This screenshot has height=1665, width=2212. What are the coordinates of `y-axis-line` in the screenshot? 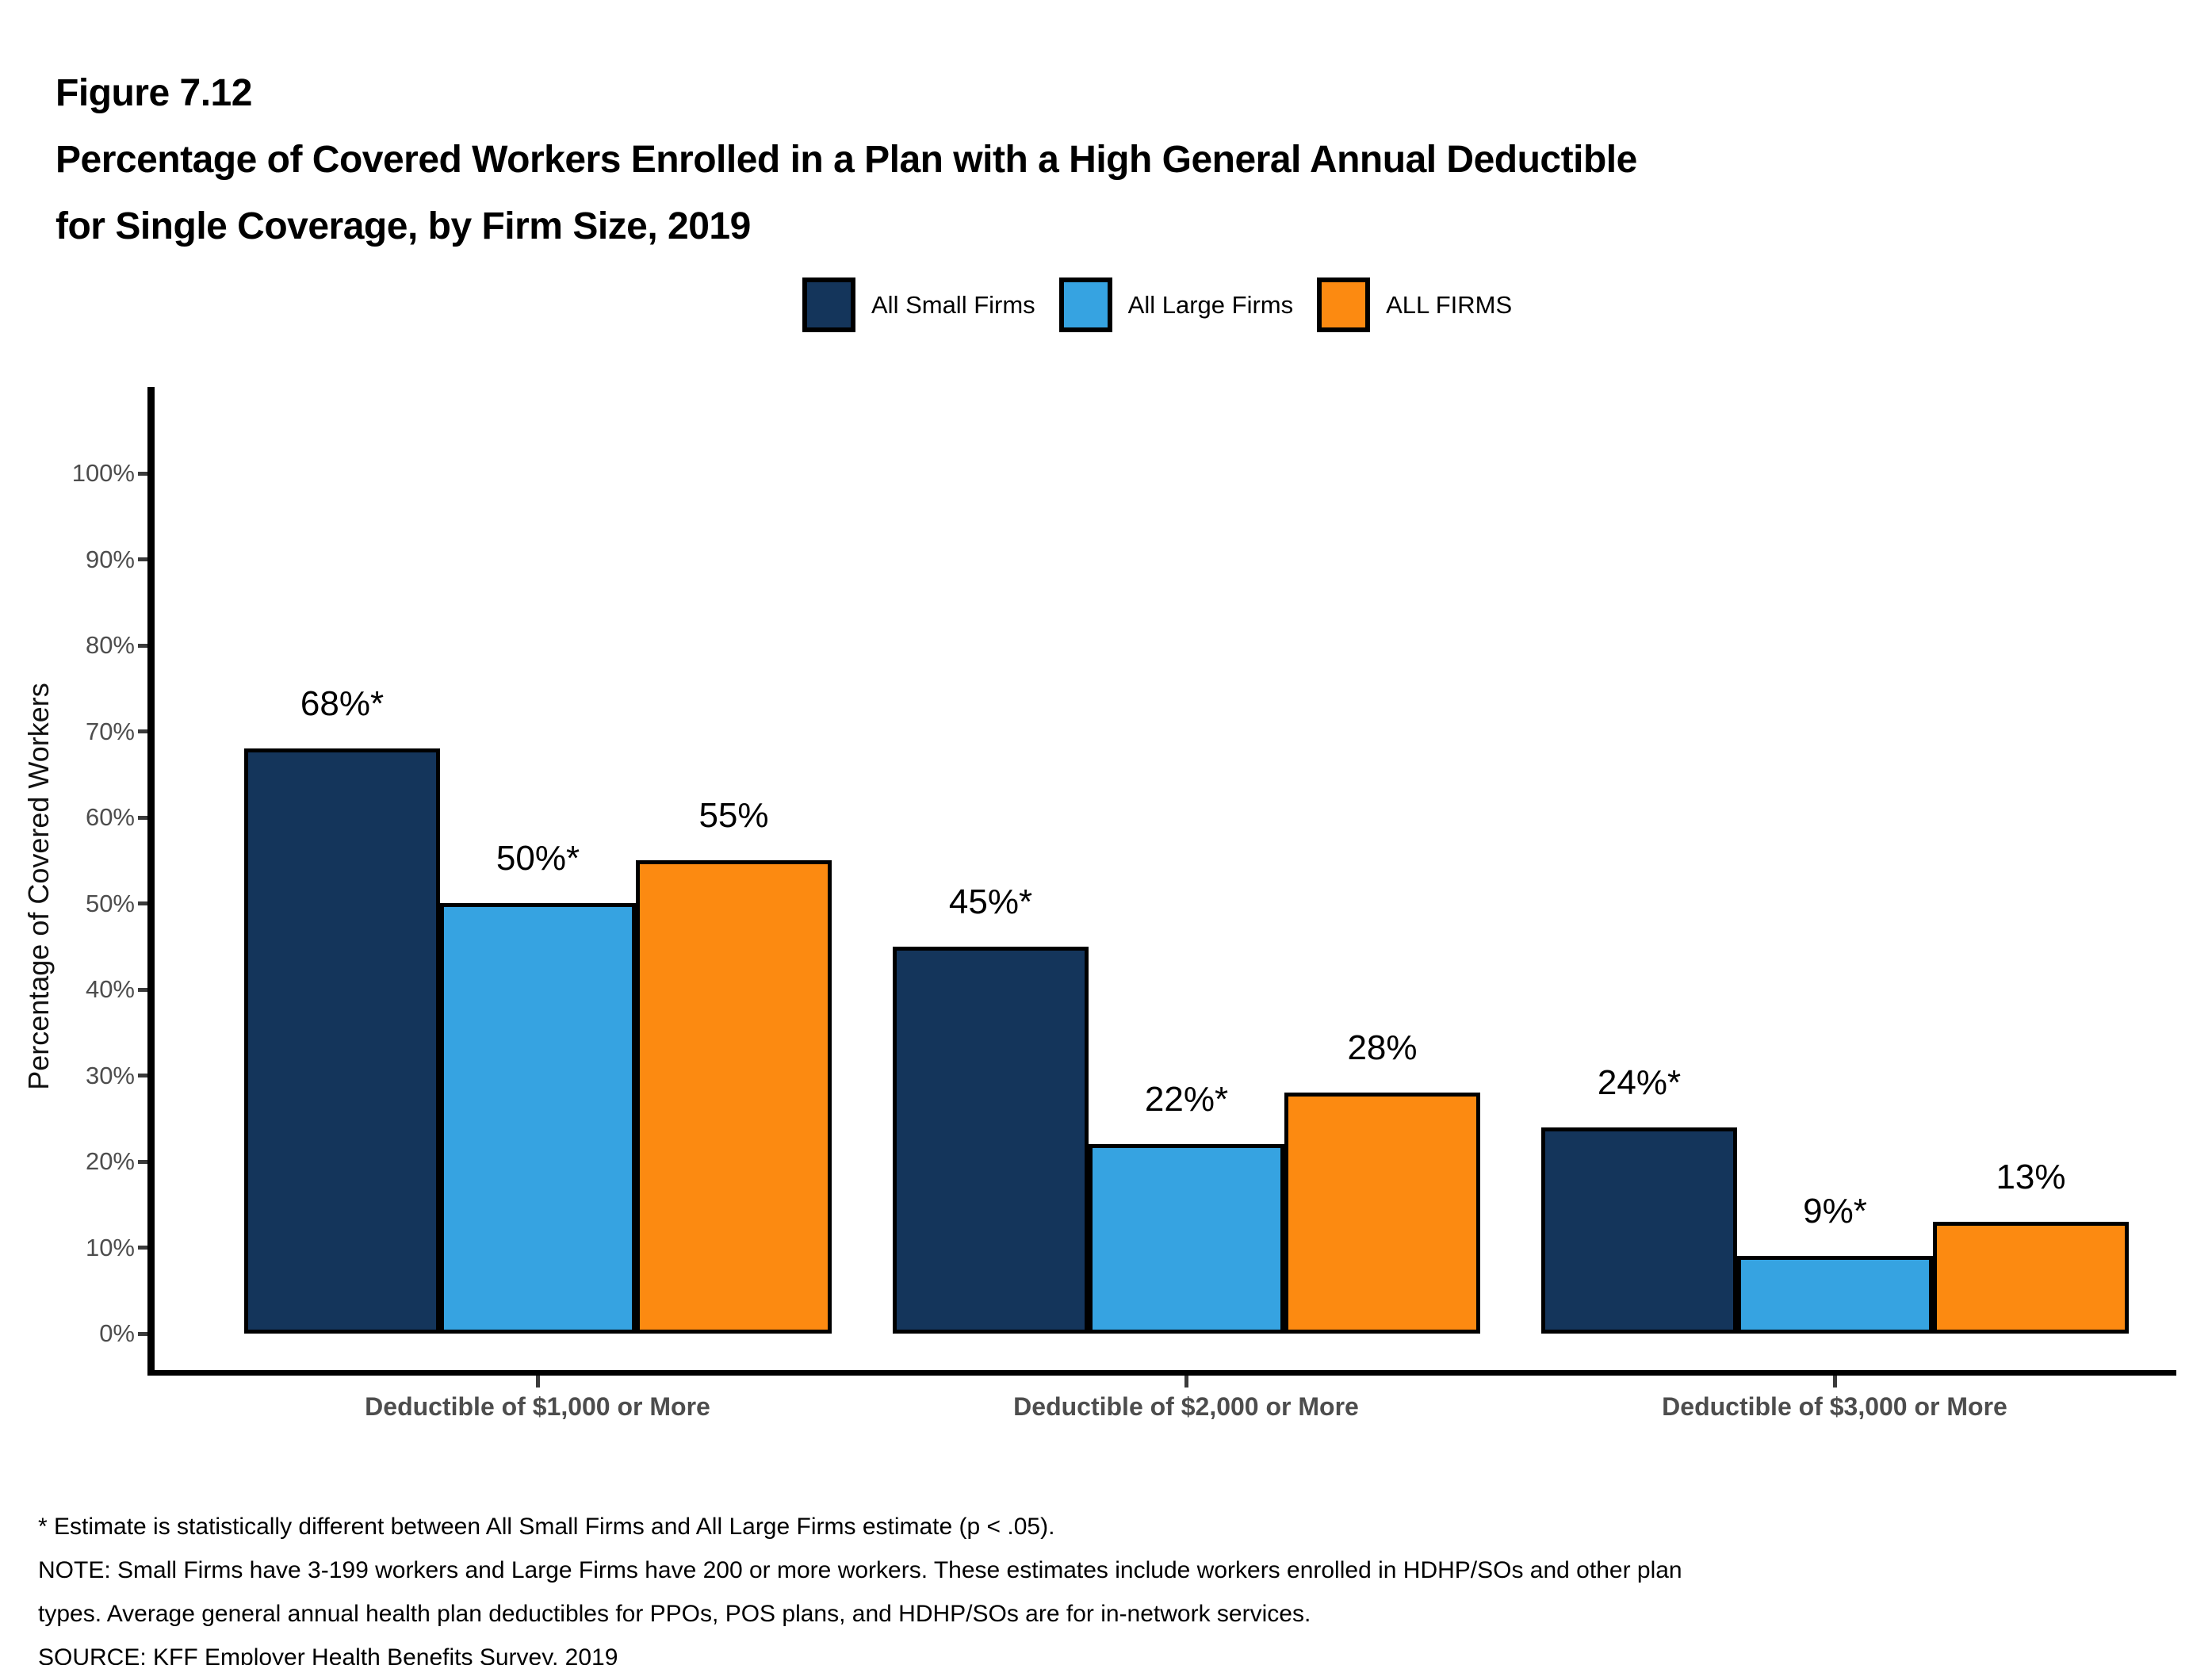 It's located at (151, 881).